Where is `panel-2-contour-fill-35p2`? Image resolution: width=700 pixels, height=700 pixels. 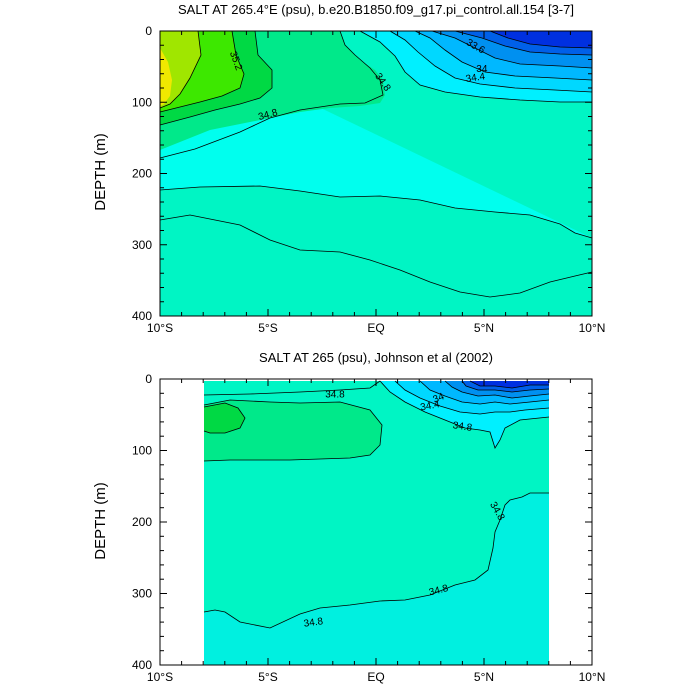 panel-2-contour-fill-35p2 is located at coordinates (224, 418).